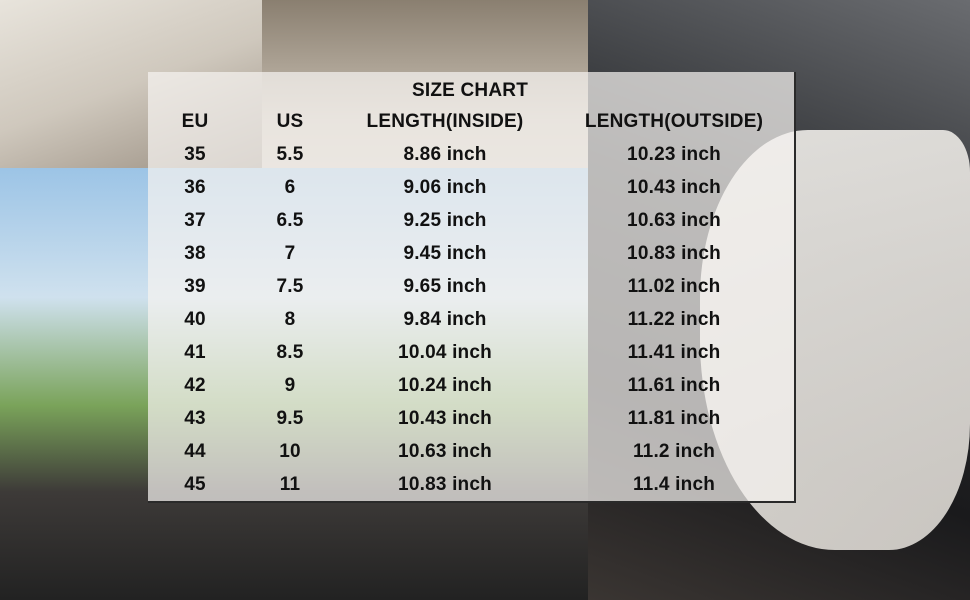 Image resolution: width=970 pixels, height=600 pixels. Describe the element at coordinates (674, 121) in the screenshot. I see `header-length-outside: LENGTH(OUTSIDE)` at that location.